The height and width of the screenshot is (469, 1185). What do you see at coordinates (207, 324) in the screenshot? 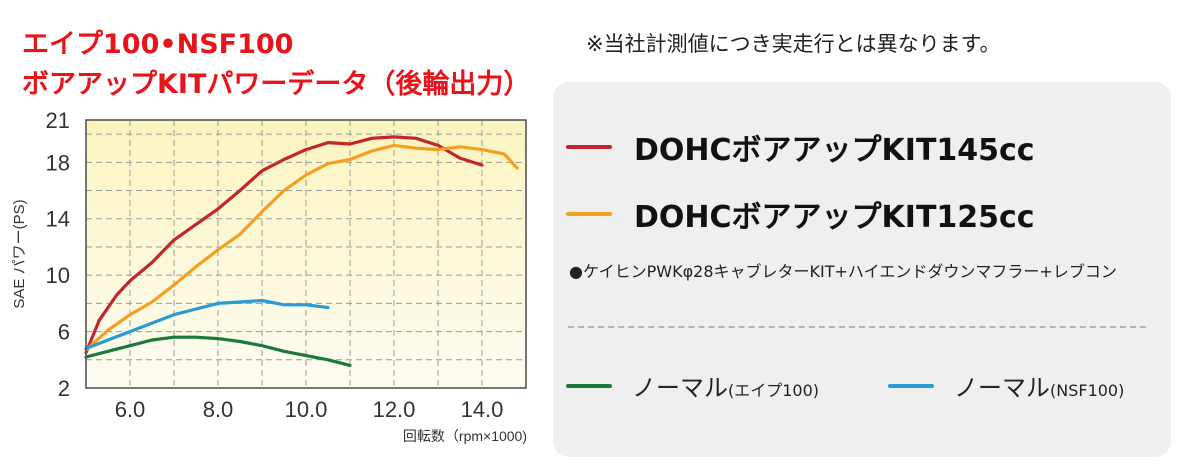
I see `series-line-normal-nsf` at bounding box center [207, 324].